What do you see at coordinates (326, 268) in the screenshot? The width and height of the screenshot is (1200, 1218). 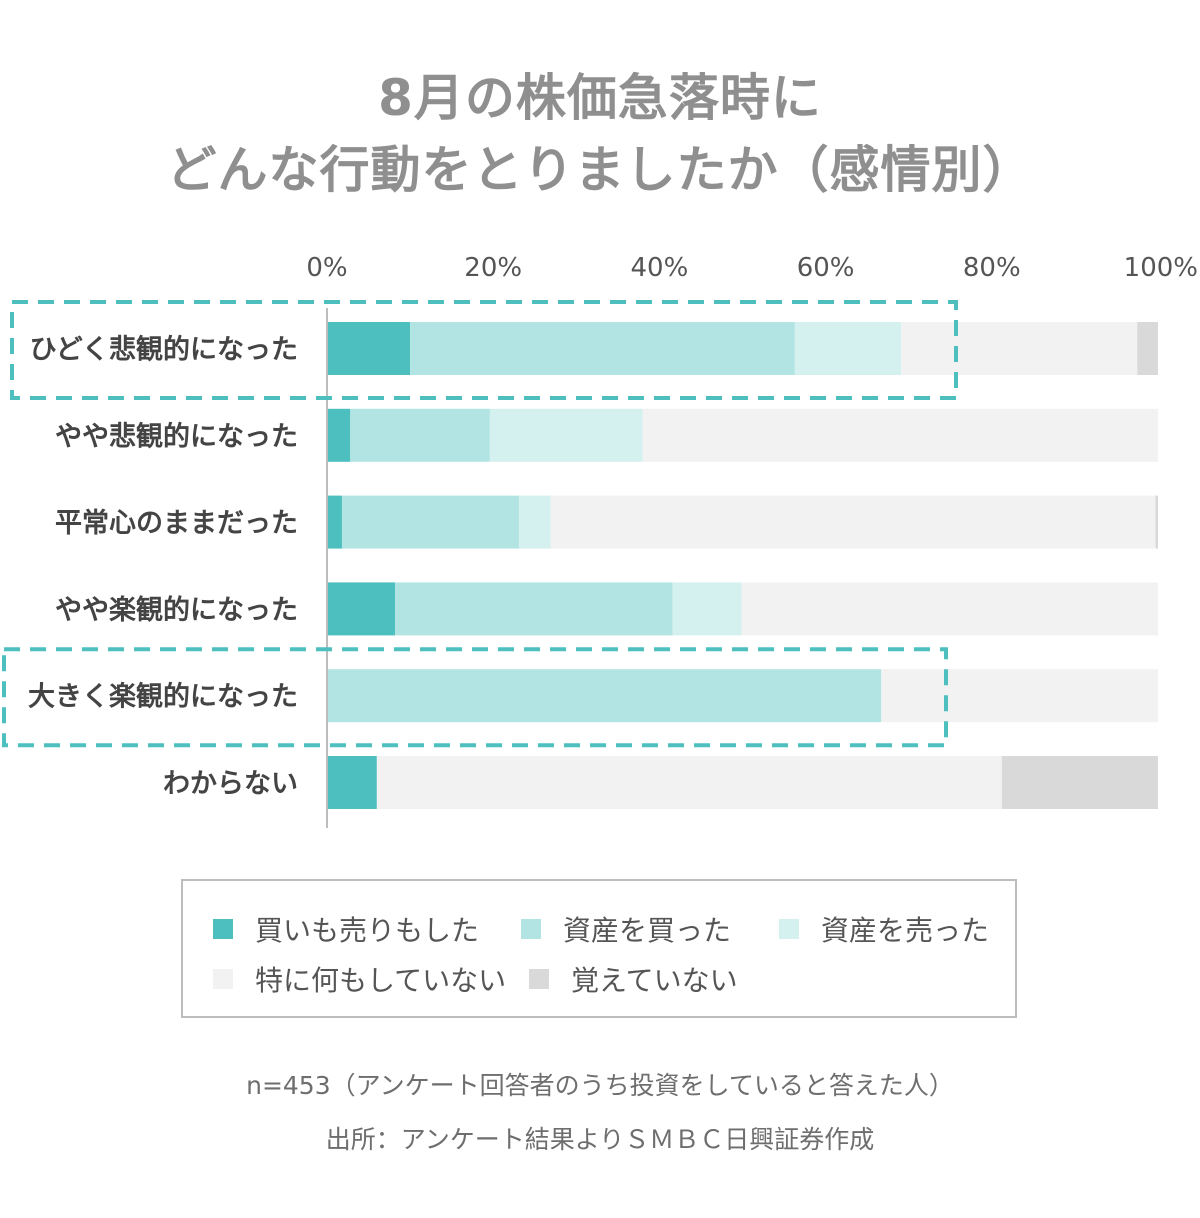 I see `x-tick-label: 0%` at bounding box center [326, 268].